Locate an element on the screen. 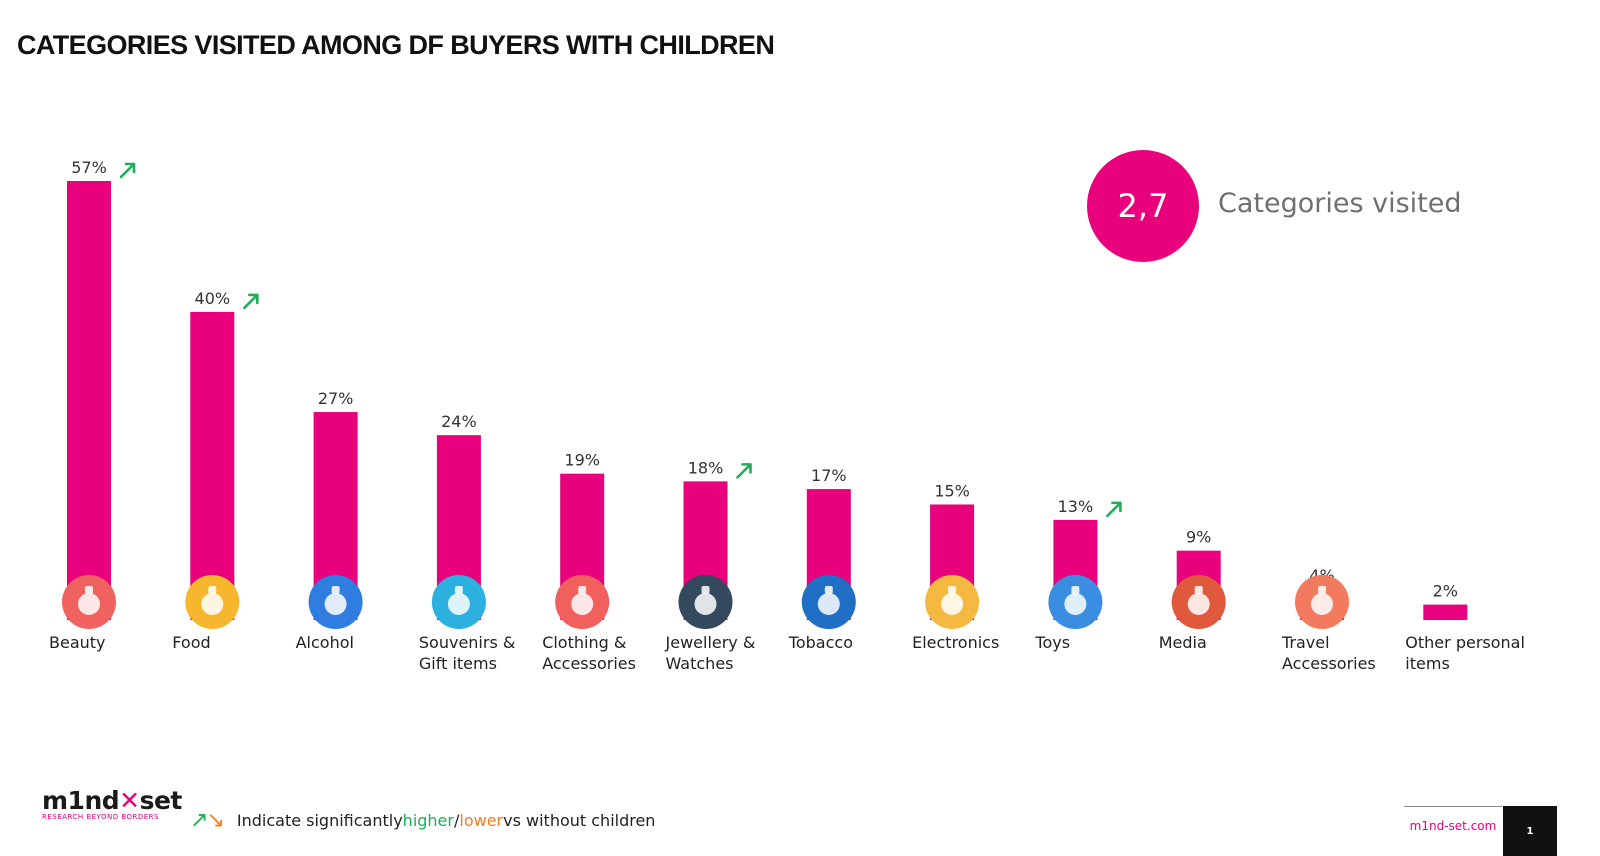 The height and width of the screenshot is (856, 1600). page-number: 1 is located at coordinates (1530, 831).